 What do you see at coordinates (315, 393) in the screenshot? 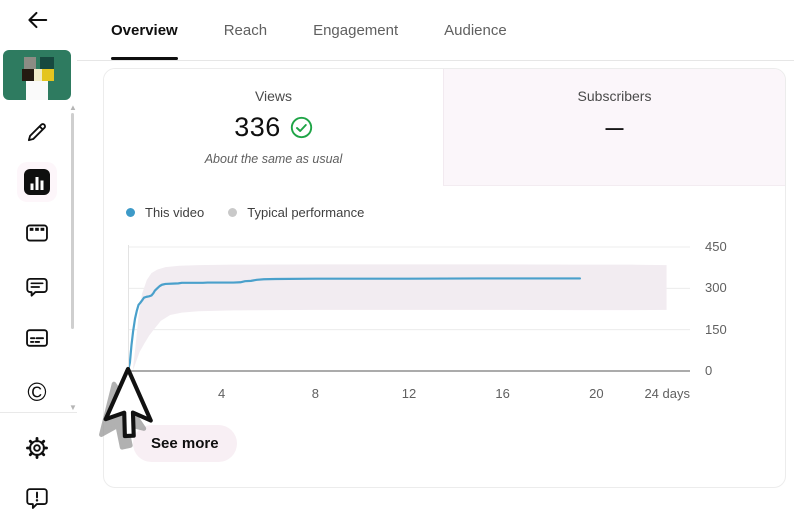
I see `x-axis-tick-label: 8` at bounding box center [315, 393].